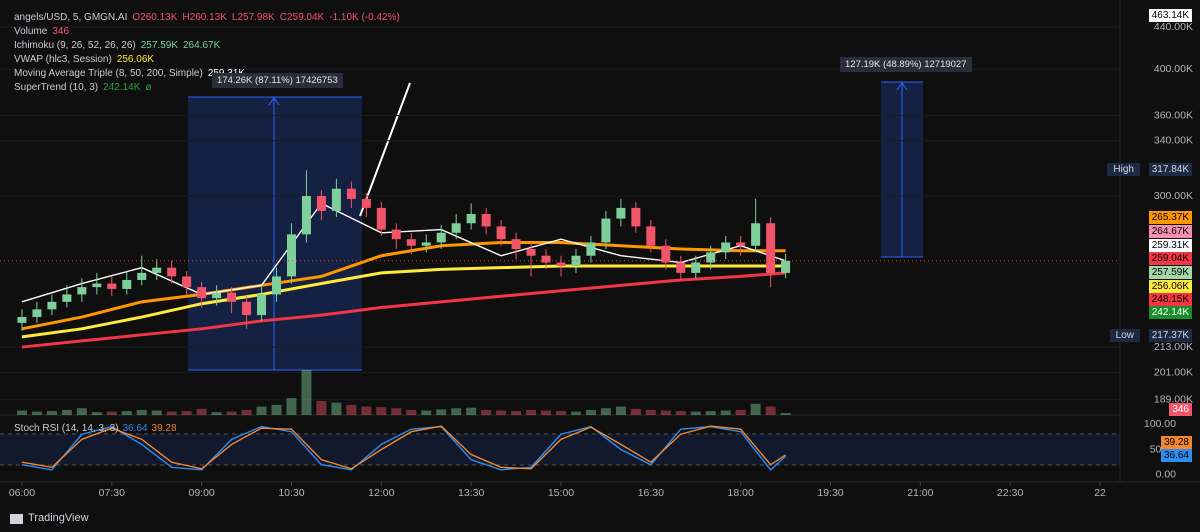  What do you see at coordinates (920, 493) in the screenshot?
I see `x-tick-label: 21:00` at bounding box center [920, 493].